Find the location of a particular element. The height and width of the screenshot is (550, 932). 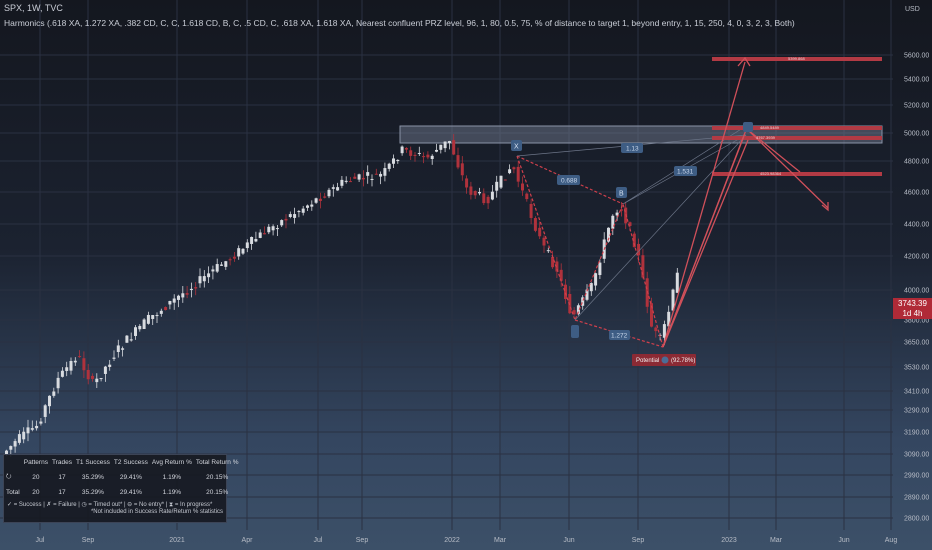

ratio-label-3: 1.531 is located at coordinates (685, 172).